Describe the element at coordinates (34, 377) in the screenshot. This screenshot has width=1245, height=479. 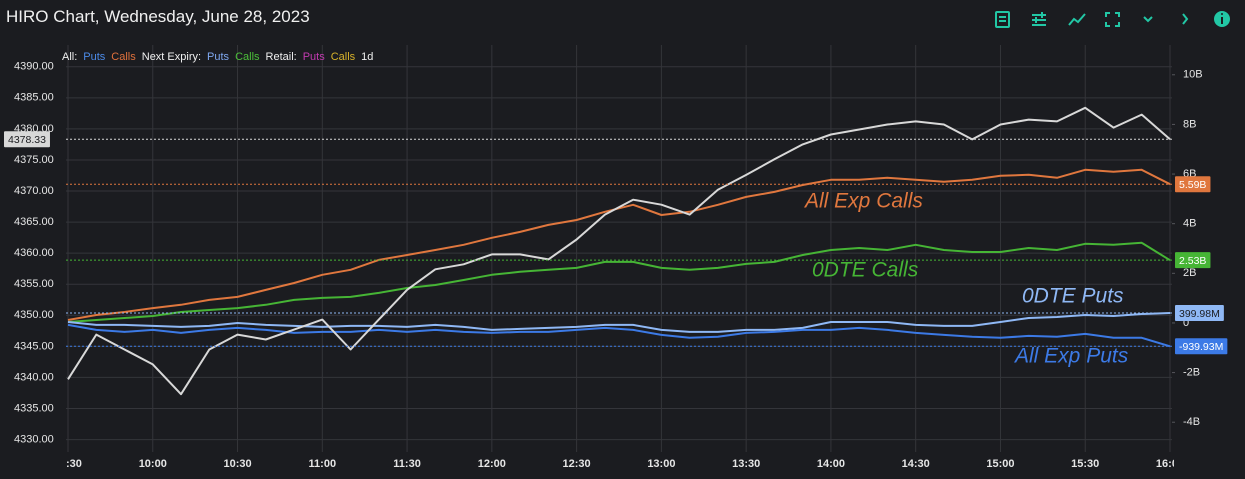
I see `y-tick-label: 4340.00` at that location.